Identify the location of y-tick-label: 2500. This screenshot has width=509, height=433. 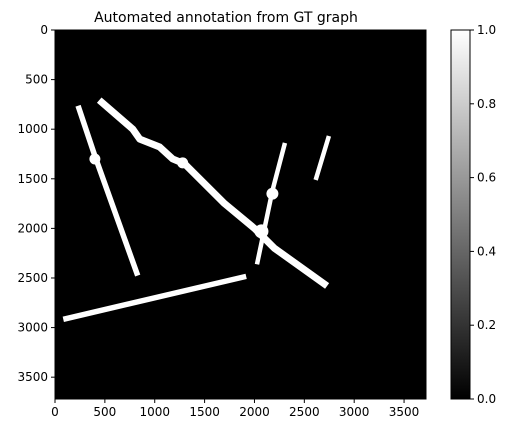
(32, 278).